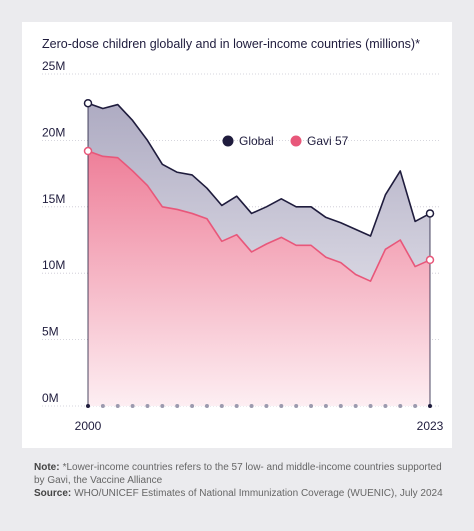 This screenshot has height=531, width=474. I want to click on legend-label: Gavi 57, so click(328, 141).